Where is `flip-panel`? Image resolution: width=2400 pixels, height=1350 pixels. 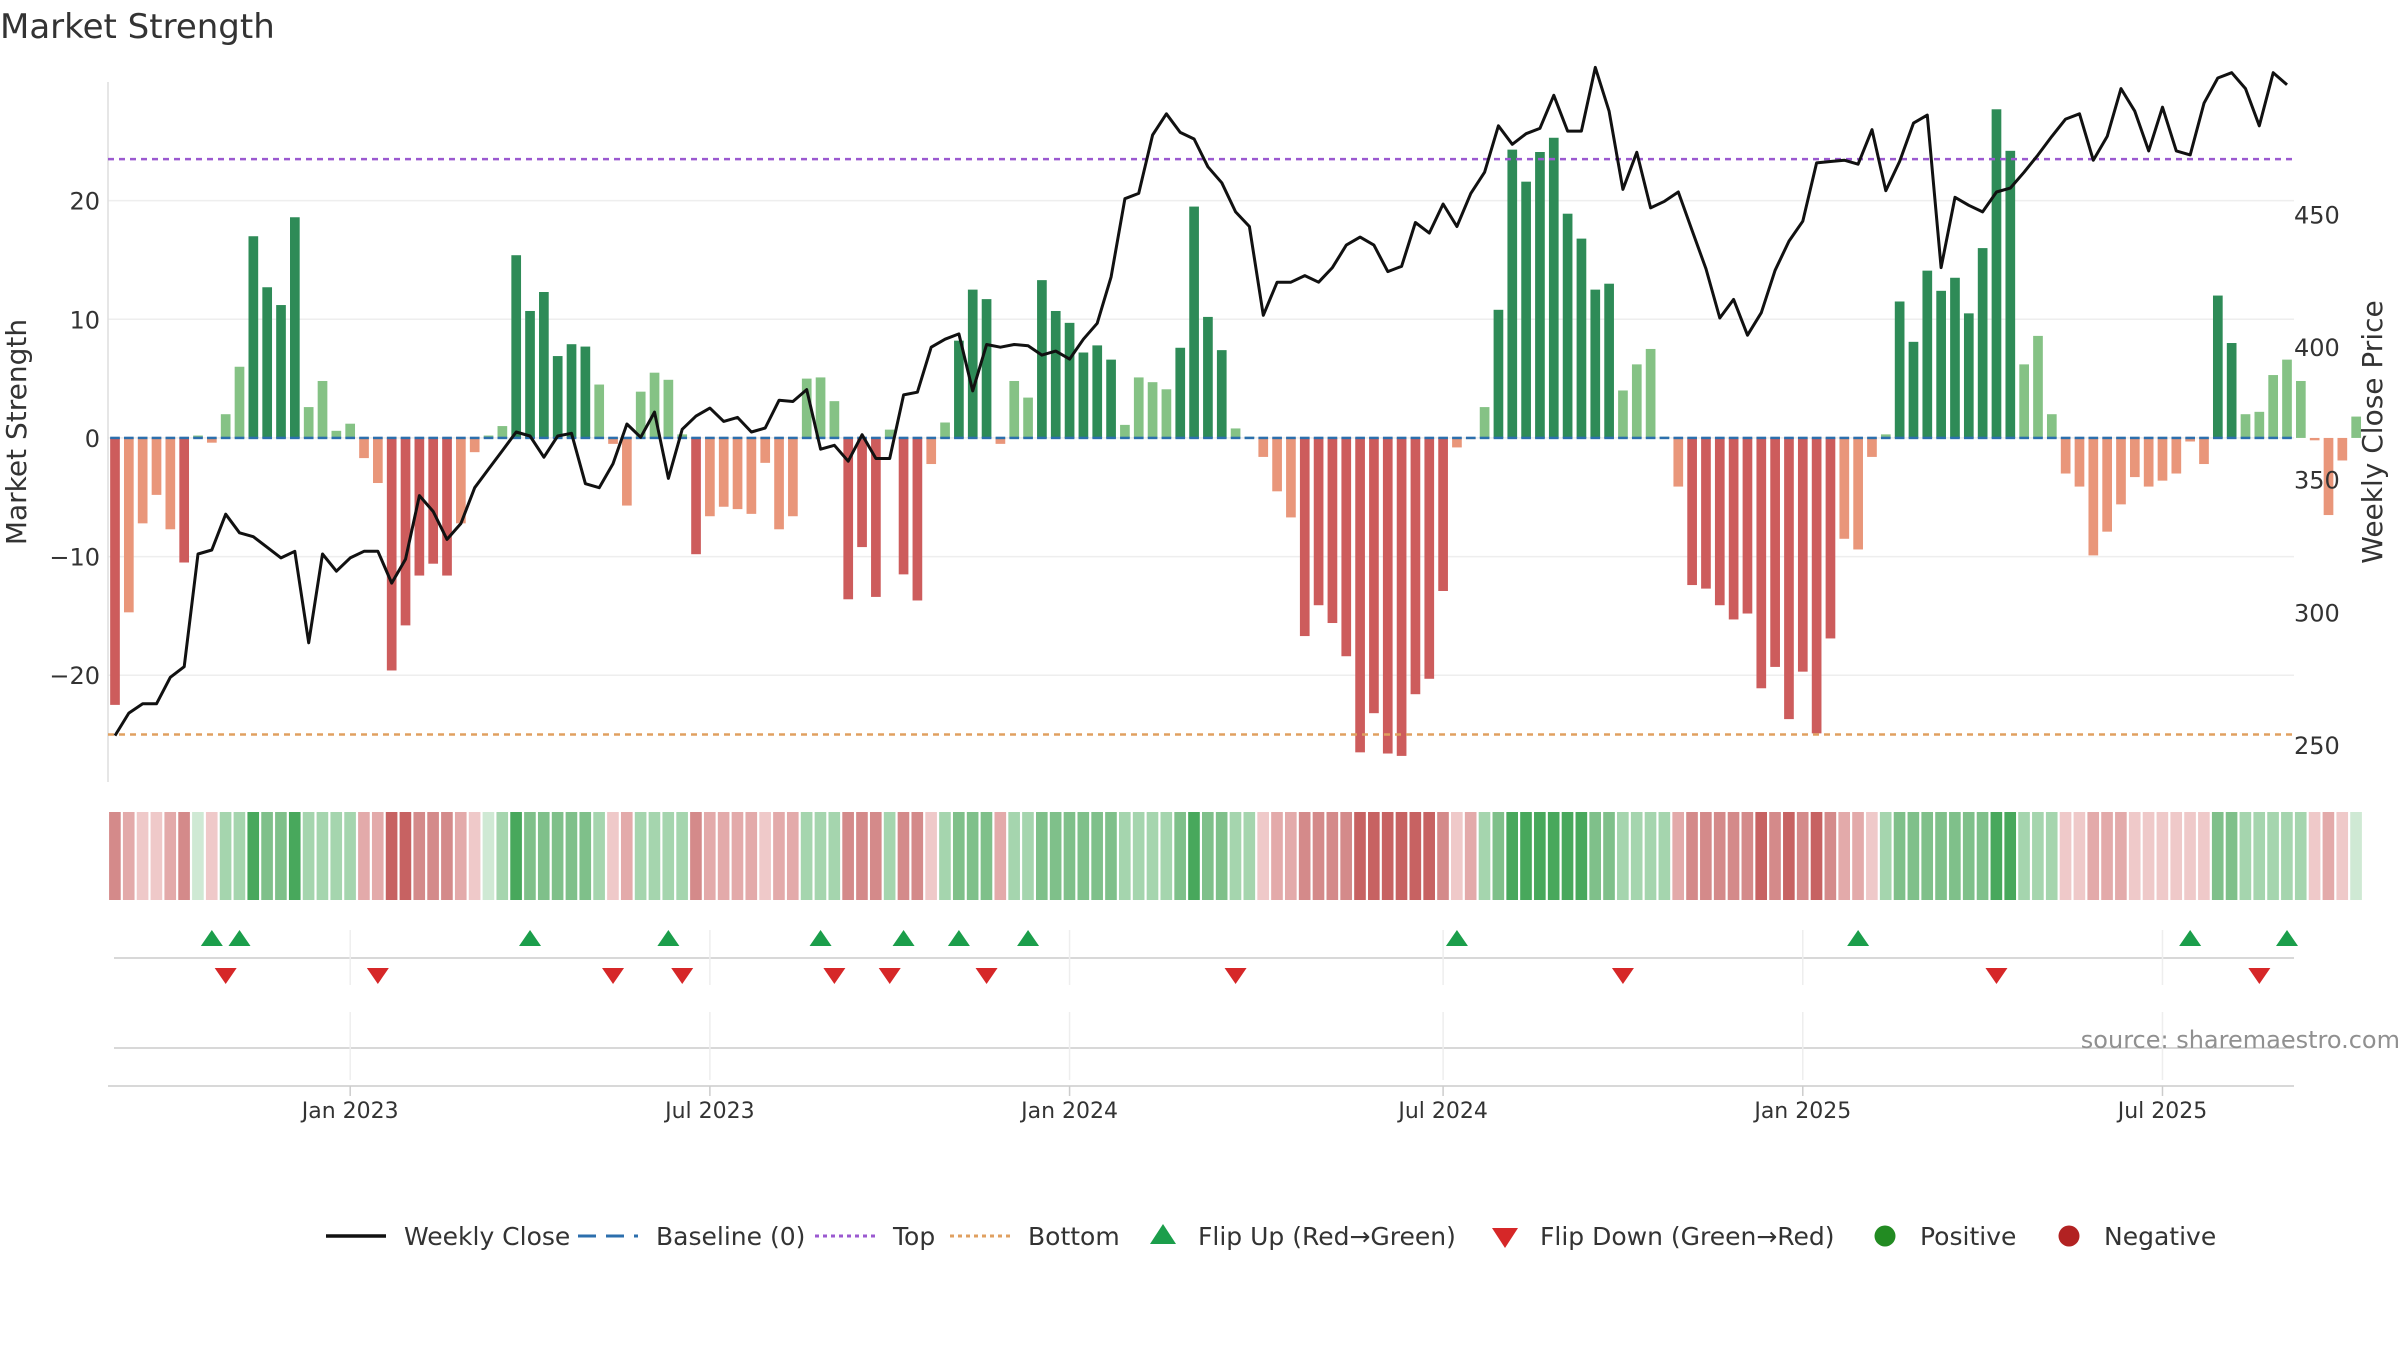 flip-panel is located at coordinates (1206, 957).